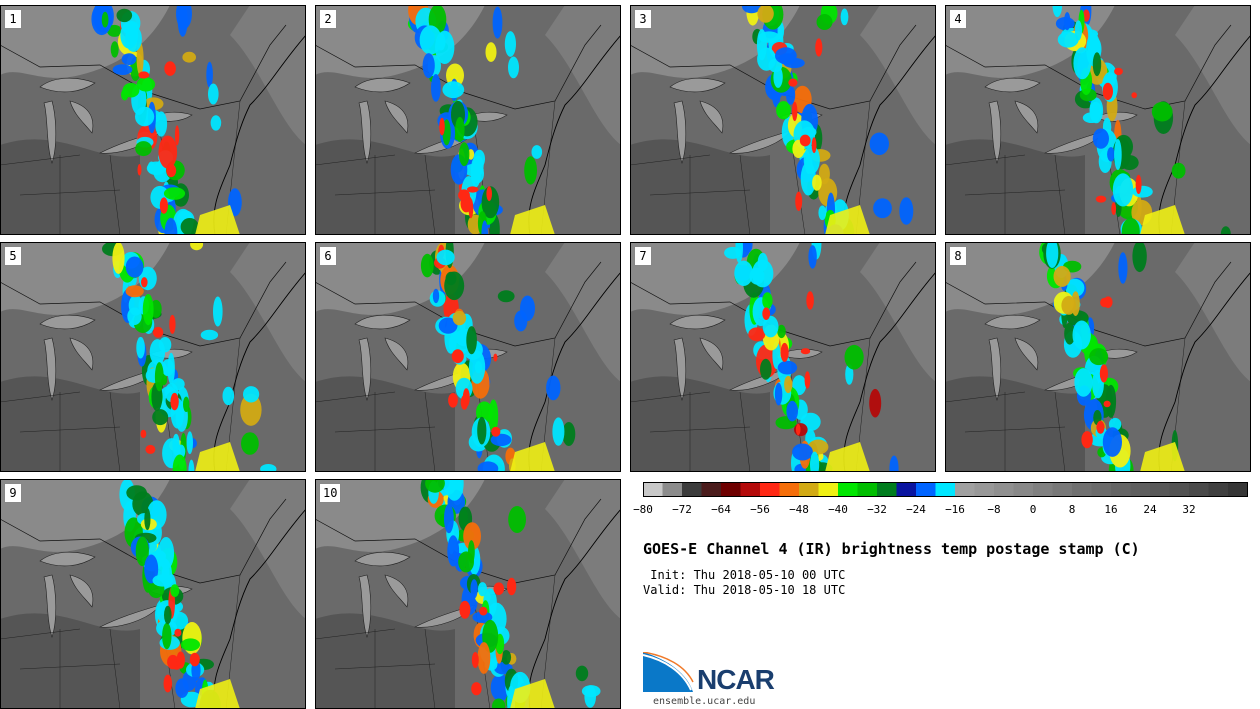 The image size is (1260, 709). What do you see at coordinates (435, 167) in the screenshot?
I see `state-borders` at bounding box center [435, 167].